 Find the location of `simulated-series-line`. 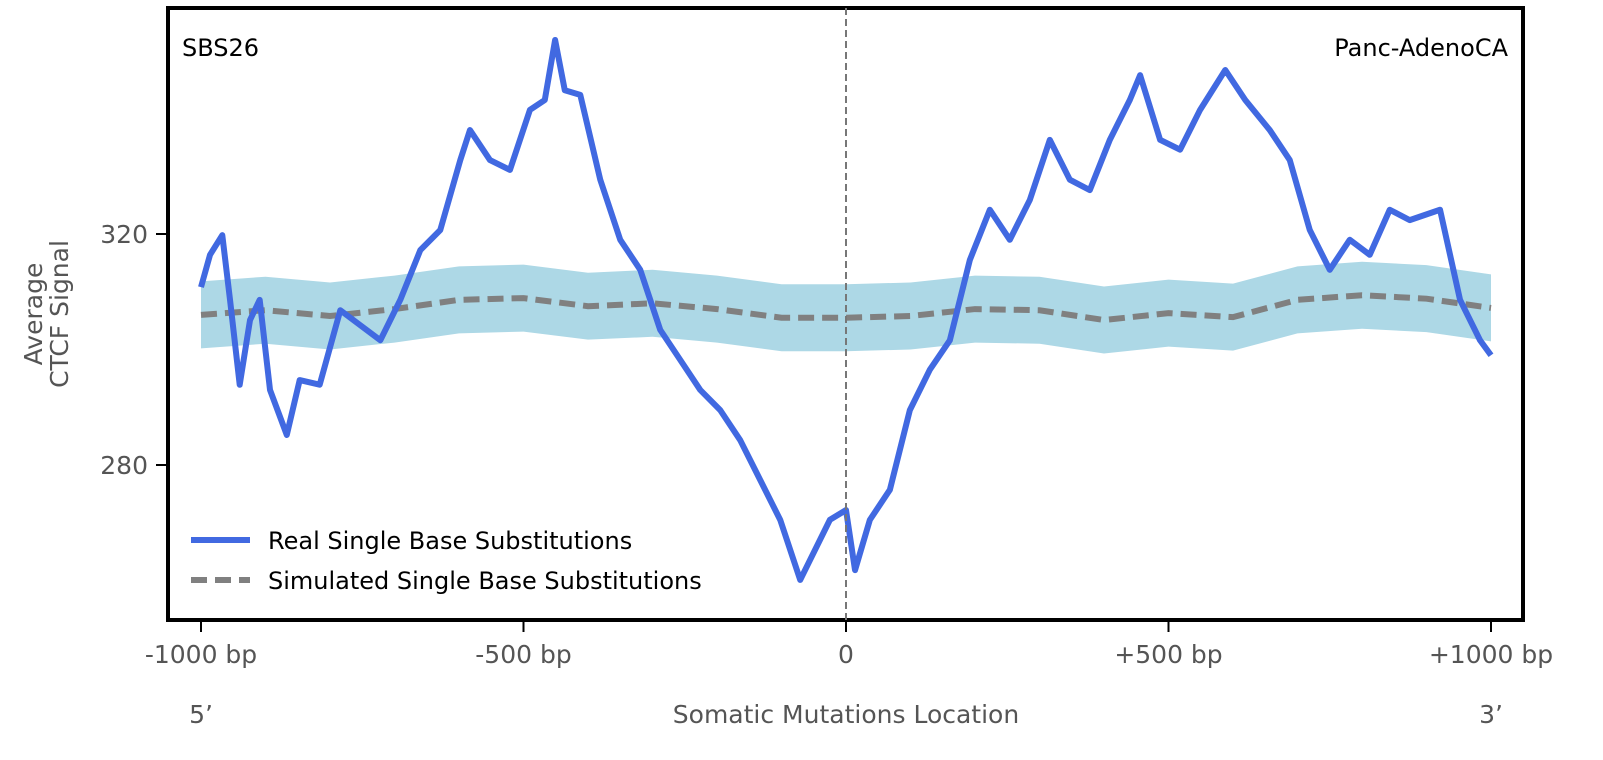

simulated-series-line is located at coordinates (846, 308).